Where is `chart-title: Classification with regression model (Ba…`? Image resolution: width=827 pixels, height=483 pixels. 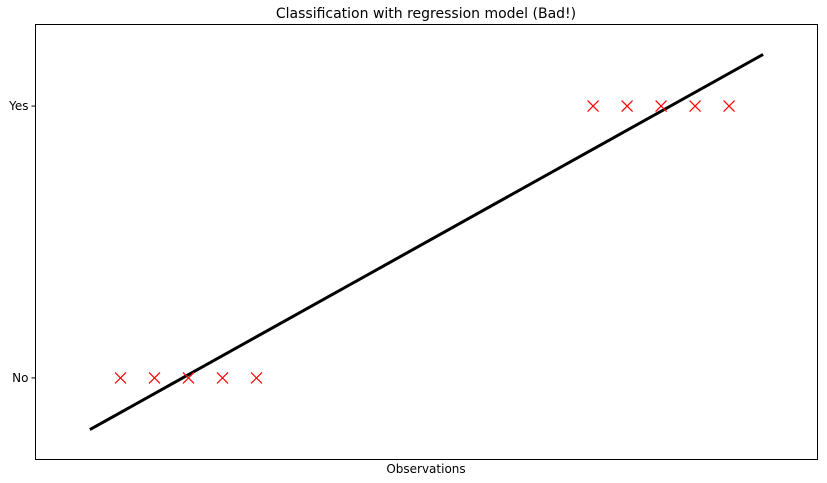
chart-title: Classification with regression model (Ba… is located at coordinates (426, 14).